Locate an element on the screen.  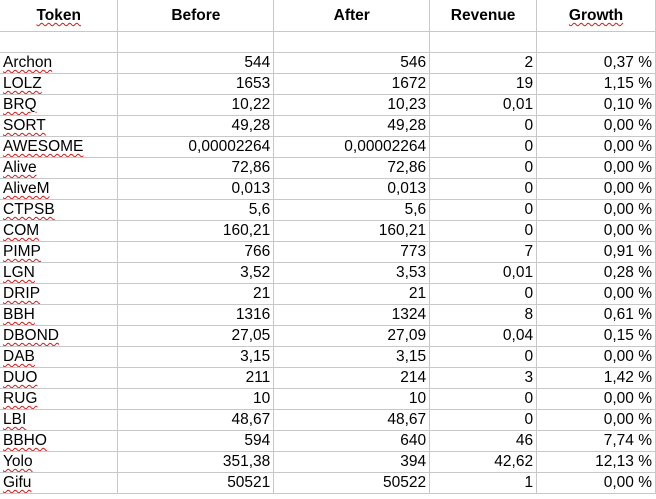
after-cell: 21 is located at coordinates (352, 294).